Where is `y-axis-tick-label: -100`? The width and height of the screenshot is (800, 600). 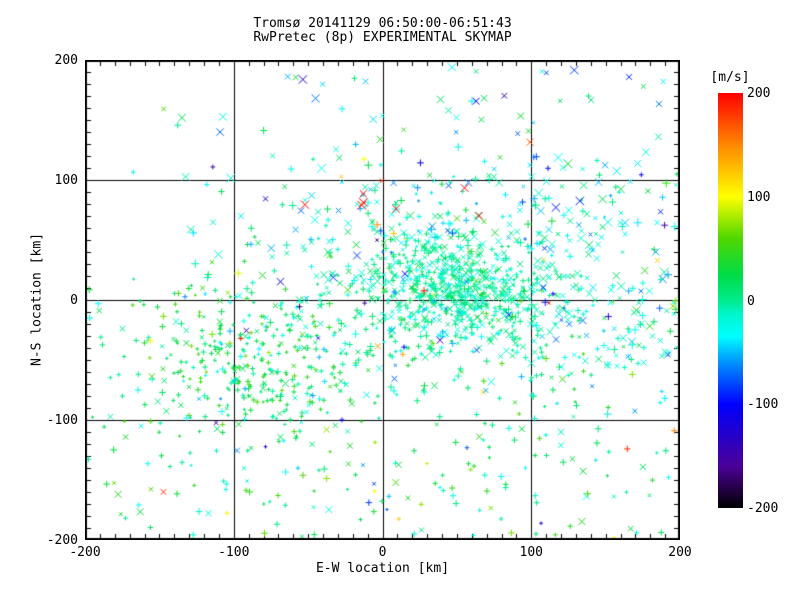
y-axis-tick-label: -100 is located at coordinates (62, 420).